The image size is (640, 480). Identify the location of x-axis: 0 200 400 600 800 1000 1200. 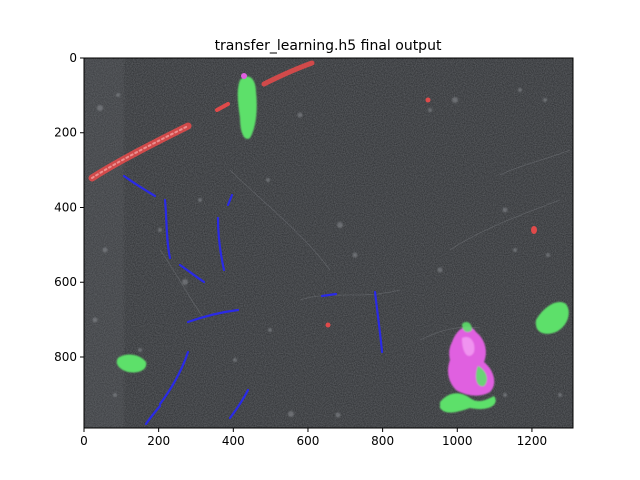
(313, 438).